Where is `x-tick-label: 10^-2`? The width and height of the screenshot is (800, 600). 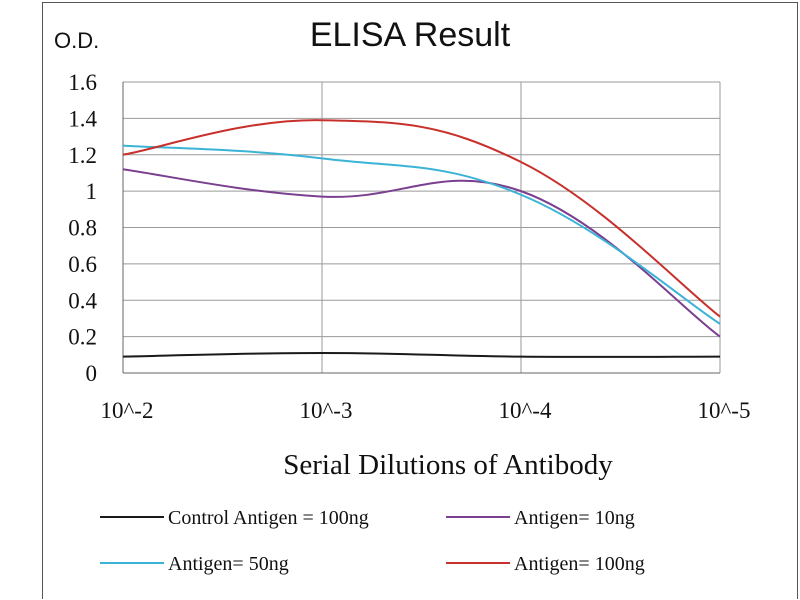
x-tick-label: 10^-2 is located at coordinates (127, 410).